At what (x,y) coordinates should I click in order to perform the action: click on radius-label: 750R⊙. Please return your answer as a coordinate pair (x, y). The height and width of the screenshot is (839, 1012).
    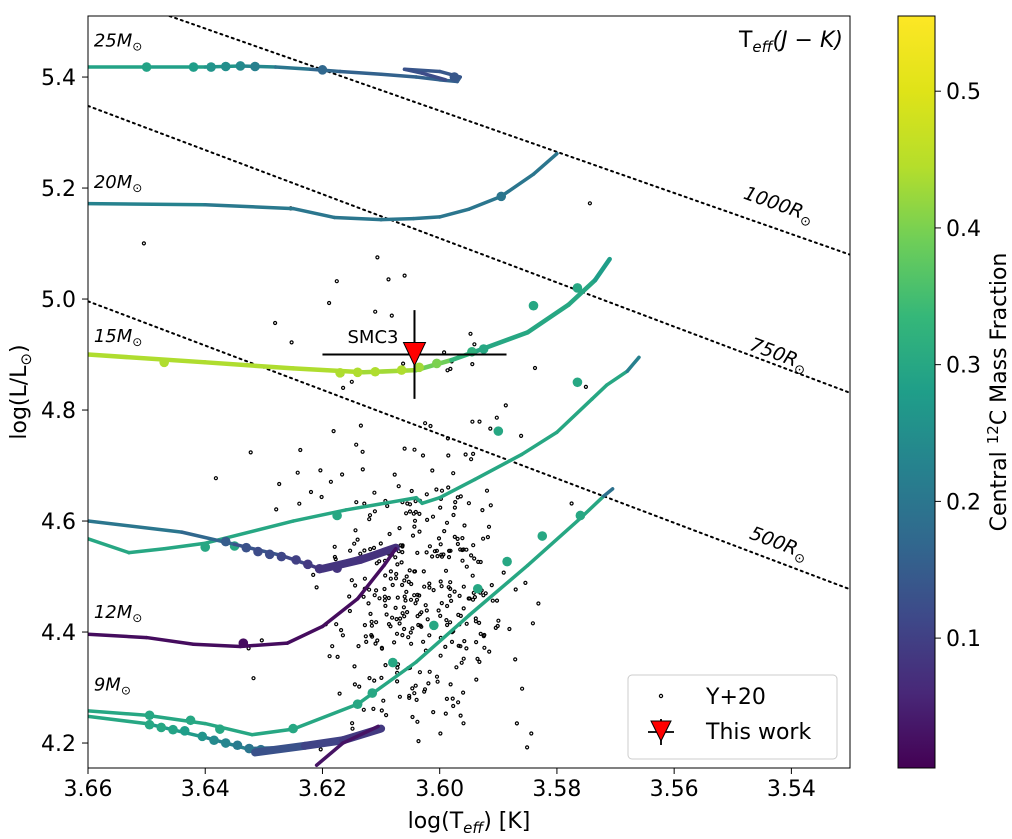
    Looking at the image, I should click on (778, 357).